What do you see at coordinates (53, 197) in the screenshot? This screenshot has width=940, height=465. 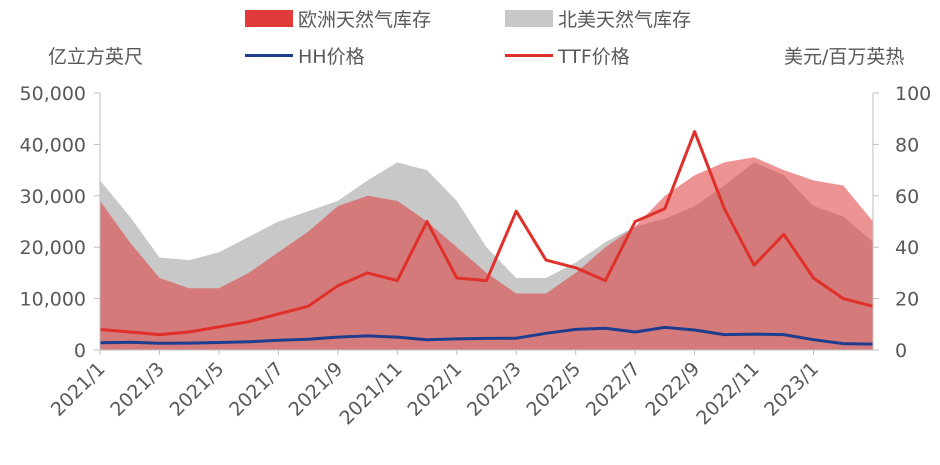 I see `left-tick-label: 30,000` at bounding box center [53, 197].